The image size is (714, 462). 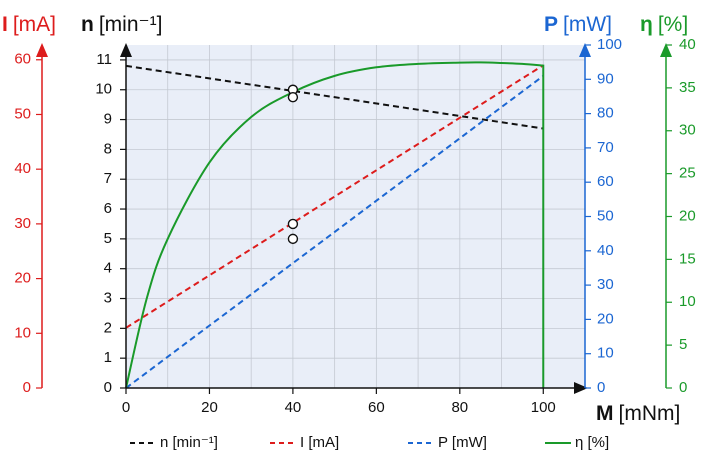 I want to click on i-tick-label: 50, so click(x=22, y=113).